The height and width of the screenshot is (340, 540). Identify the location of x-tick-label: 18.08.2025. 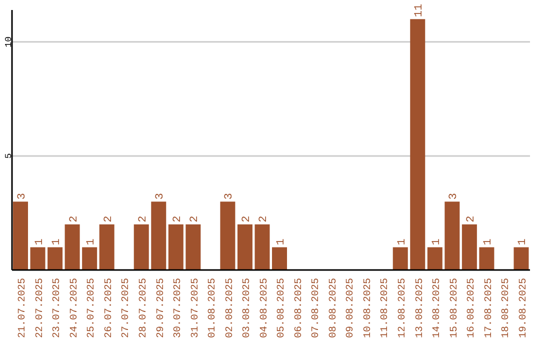
(506, 308).